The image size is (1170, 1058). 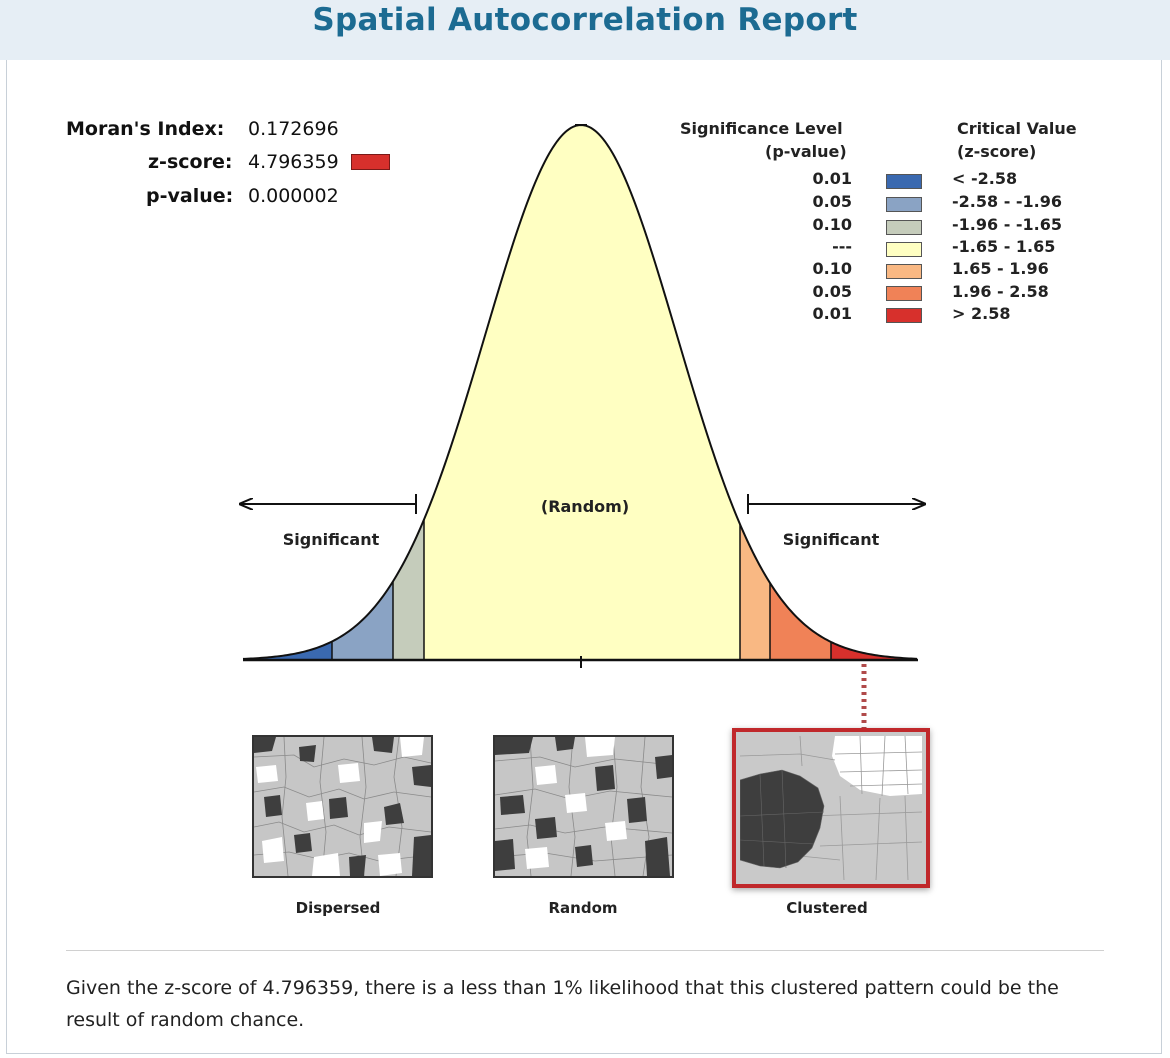 What do you see at coordinates (842, 246) in the screenshot?
I see `legend-pvalue: ---` at bounding box center [842, 246].